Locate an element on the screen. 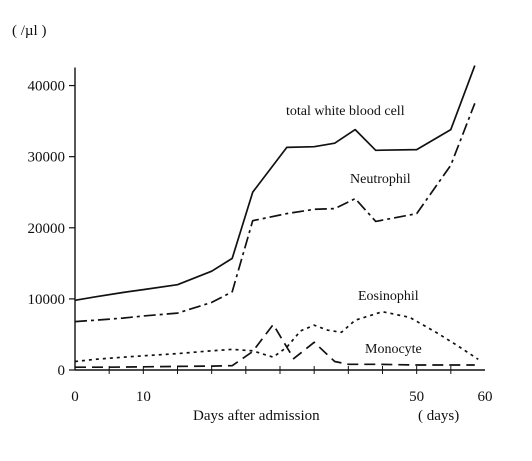  series-line-eosinophil is located at coordinates (276, 336).